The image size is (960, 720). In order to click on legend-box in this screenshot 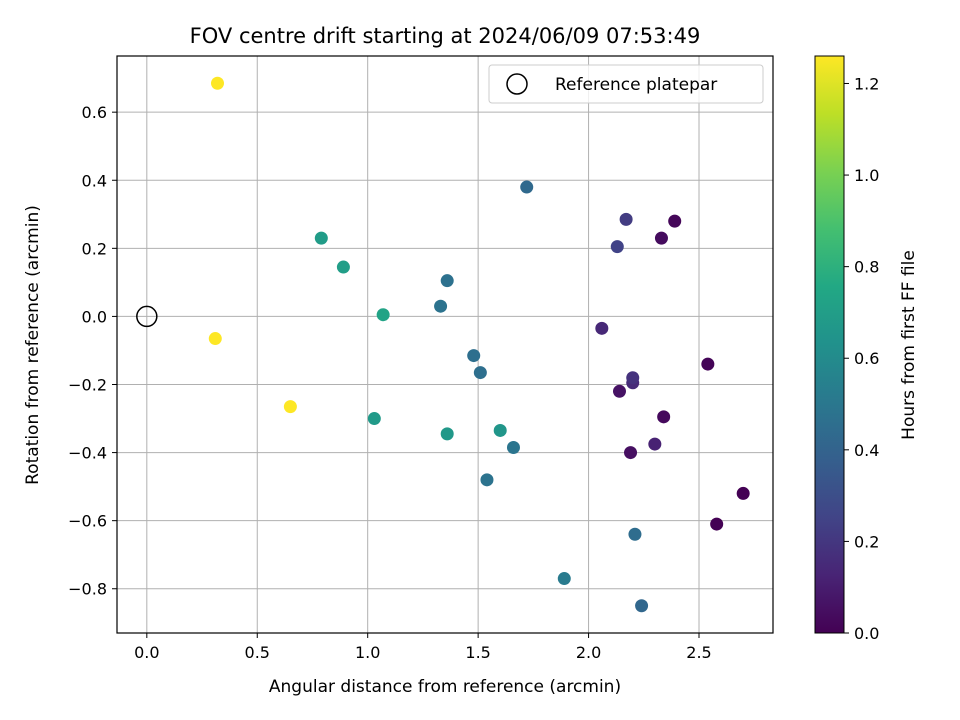, I will do `click(626, 84)`.